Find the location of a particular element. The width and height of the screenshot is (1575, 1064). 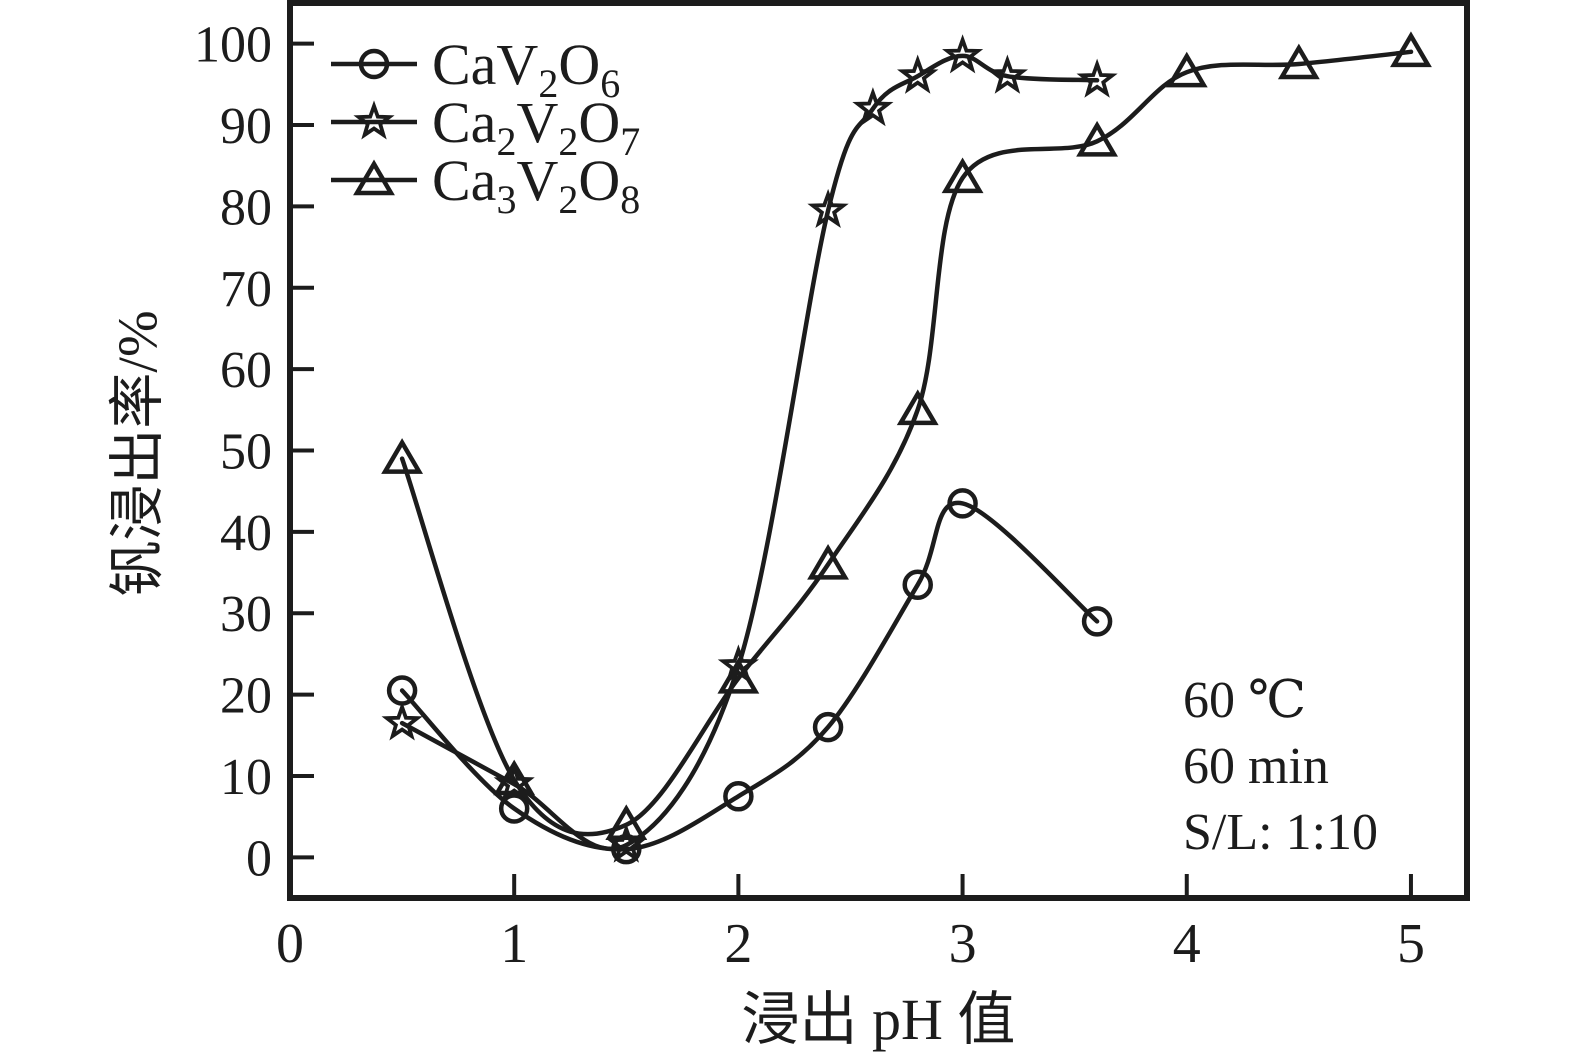

y-tick-label: 0 is located at coordinates (259, 858).